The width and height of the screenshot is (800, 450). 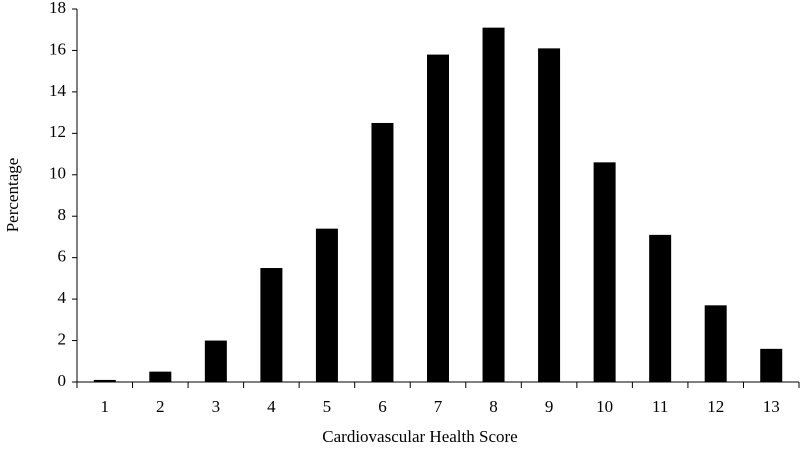 What do you see at coordinates (271, 406) in the screenshot?
I see `x-tick-label: 4` at bounding box center [271, 406].